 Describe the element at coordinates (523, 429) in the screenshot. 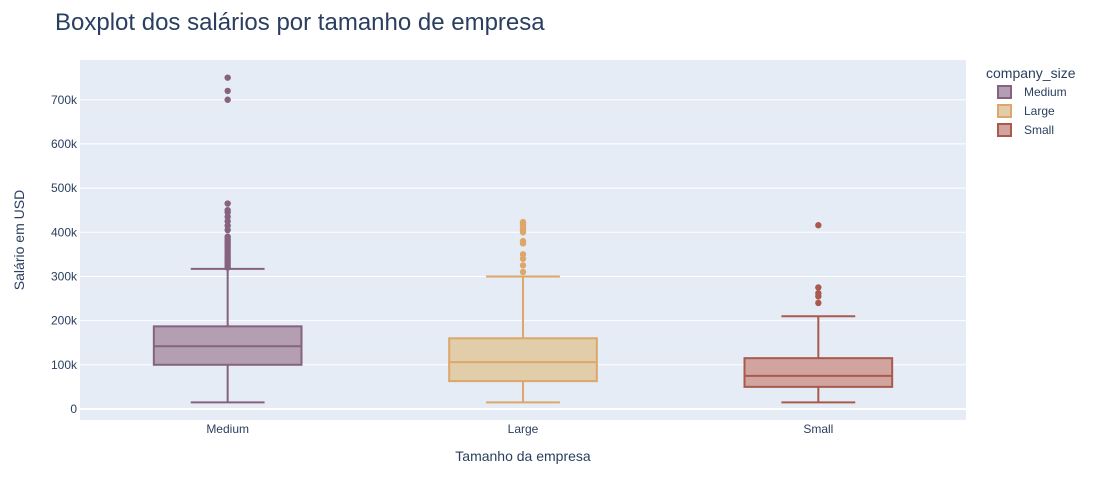

I see `x-tick-label: Large` at that location.